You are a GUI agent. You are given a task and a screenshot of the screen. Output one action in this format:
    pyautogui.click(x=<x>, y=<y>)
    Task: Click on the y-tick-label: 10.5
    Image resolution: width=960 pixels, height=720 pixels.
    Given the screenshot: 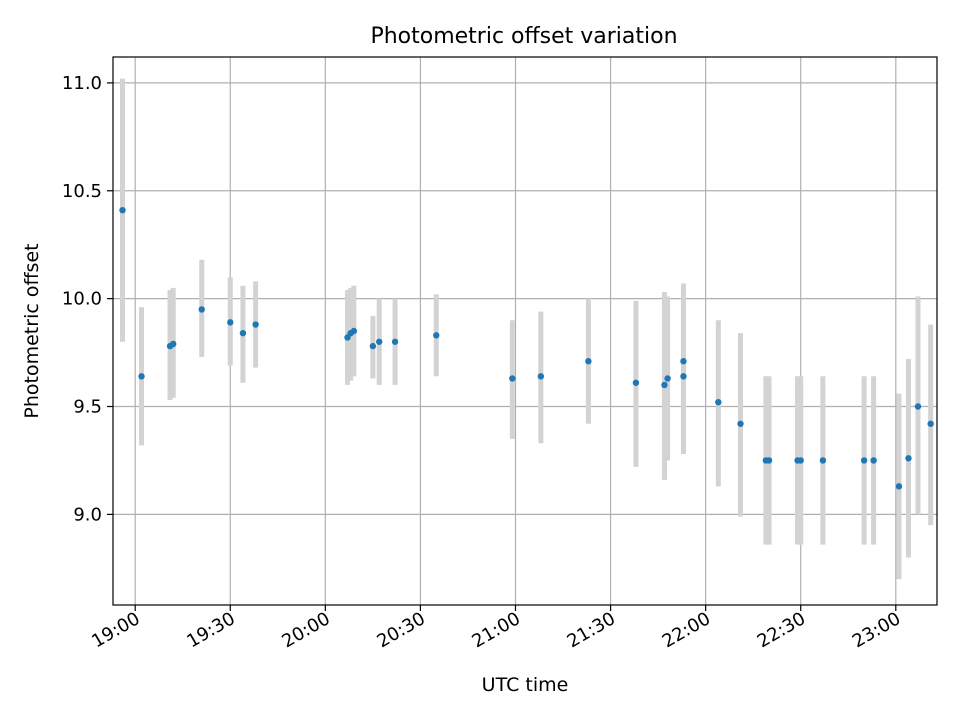 What is the action you would take?
    pyautogui.click(x=82, y=191)
    